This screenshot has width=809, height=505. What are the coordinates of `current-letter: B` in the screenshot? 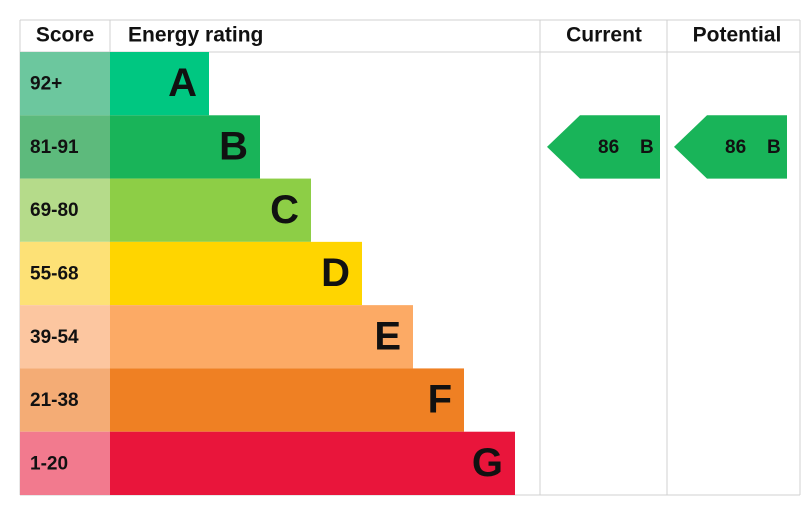 It's located at (647, 147).